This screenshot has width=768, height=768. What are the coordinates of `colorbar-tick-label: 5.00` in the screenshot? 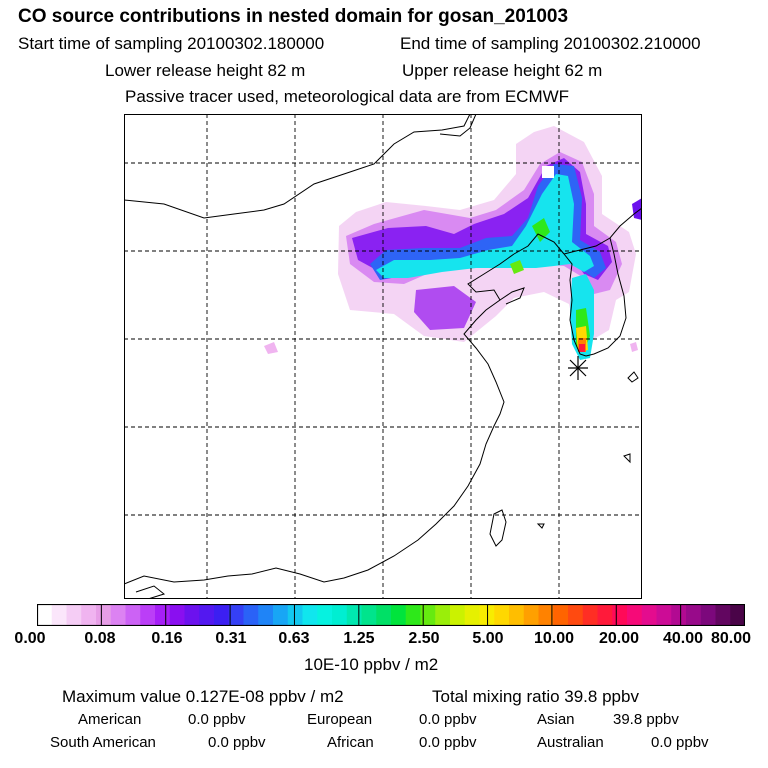 It's located at (488, 638).